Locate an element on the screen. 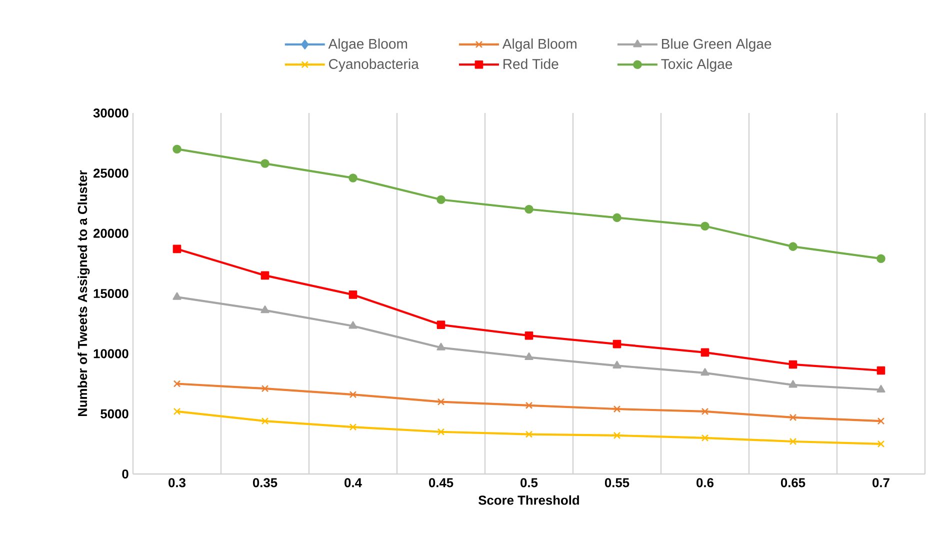 The image size is (952, 558). x-tick-label: 0.45 is located at coordinates (441, 483).